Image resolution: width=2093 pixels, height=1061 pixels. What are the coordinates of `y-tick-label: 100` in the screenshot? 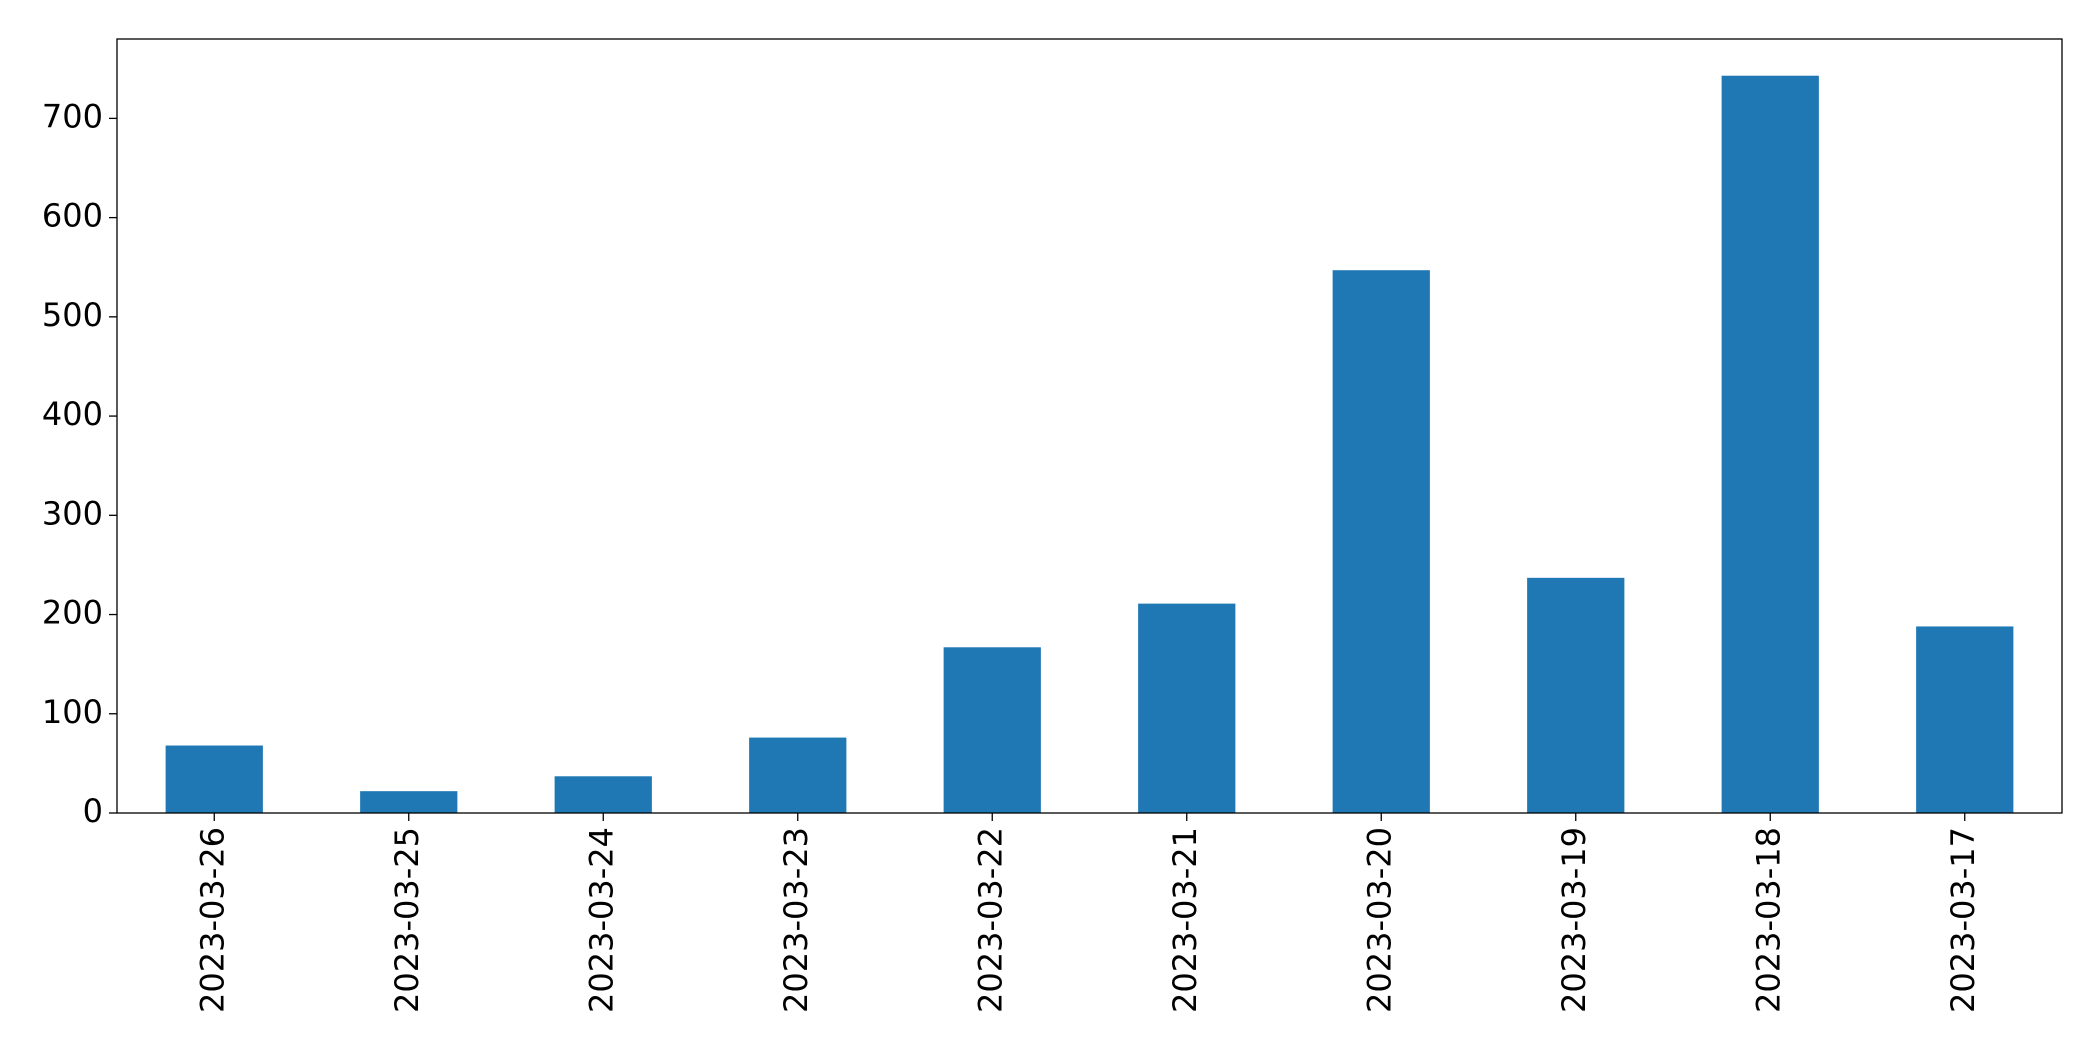 It's located at (72, 712).